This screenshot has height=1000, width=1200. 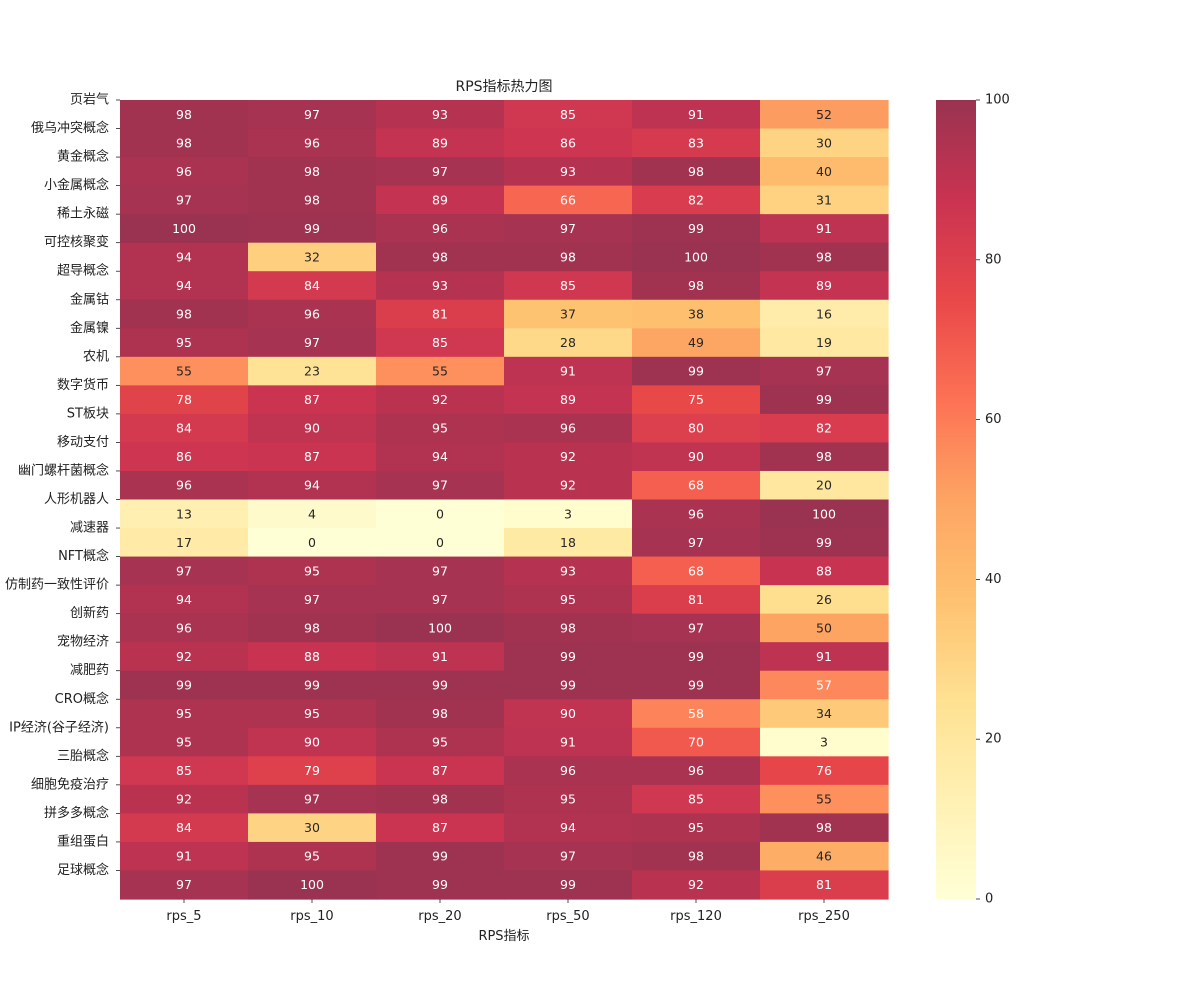 What do you see at coordinates (696, 599) in the screenshot?
I see `cell-value-label: 81` at bounding box center [696, 599].